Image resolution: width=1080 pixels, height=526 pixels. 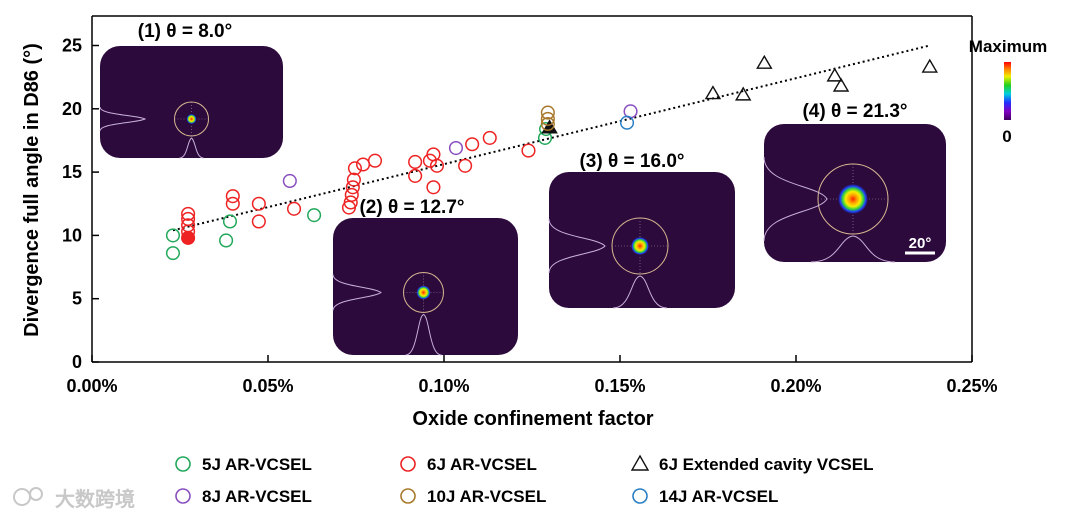 What do you see at coordinates (766, 464) in the screenshot?
I see `legend-label: 6J Extended cavity VCSEL` at bounding box center [766, 464].